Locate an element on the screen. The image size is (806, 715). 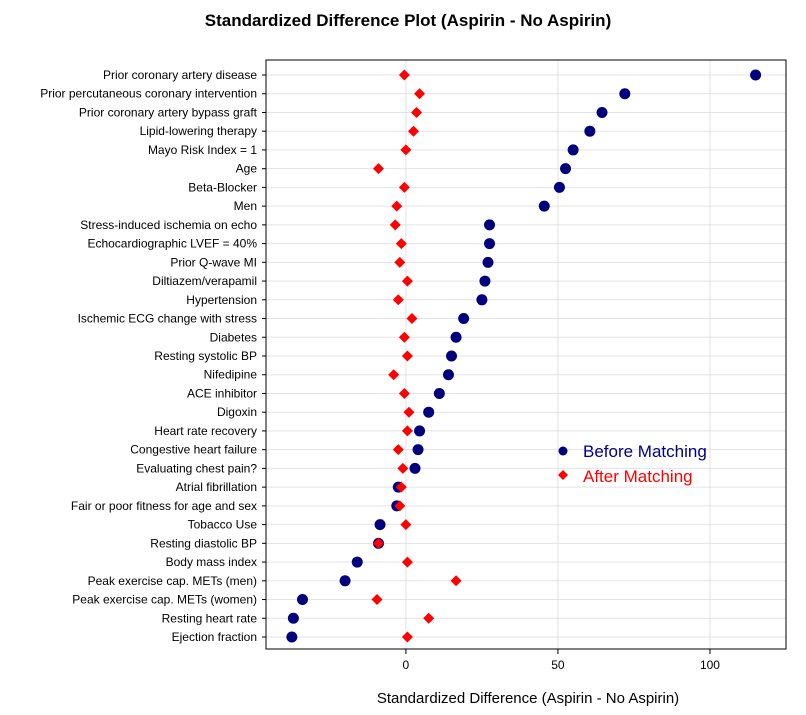
category-label: Diabetes is located at coordinates (233, 337).